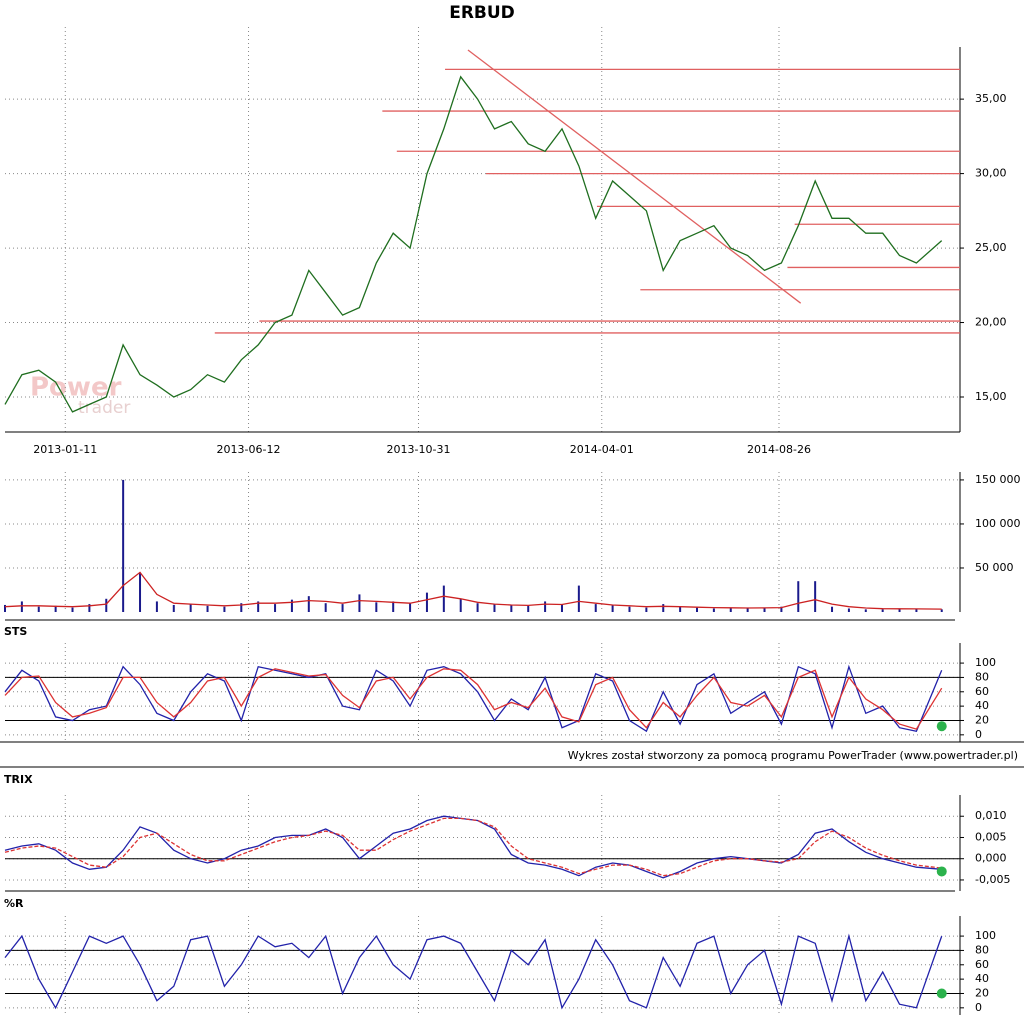 The width and height of the screenshot is (1024, 1016). What do you see at coordinates (991, 173) in the screenshot?
I see `y-tick-label: 30,00` at bounding box center [991, 173].